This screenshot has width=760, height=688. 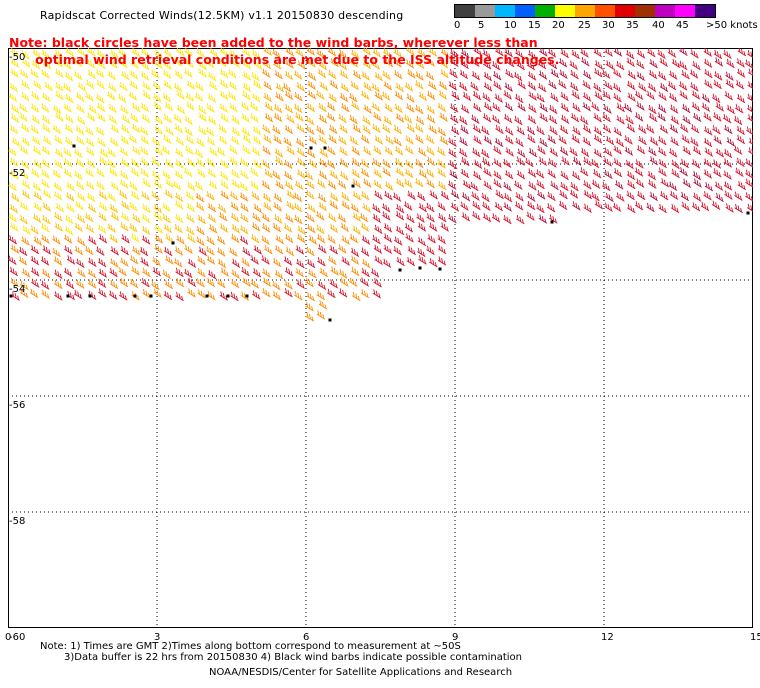 What do you see at coordinates (17, 405) in the screenshot?
I see `y-tick-label: -56` at bounding box center [17, 405].